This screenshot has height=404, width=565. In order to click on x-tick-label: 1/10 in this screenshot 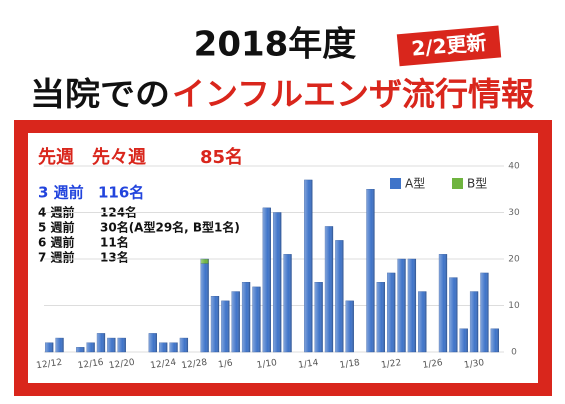, I will do `click(267, 364)`.